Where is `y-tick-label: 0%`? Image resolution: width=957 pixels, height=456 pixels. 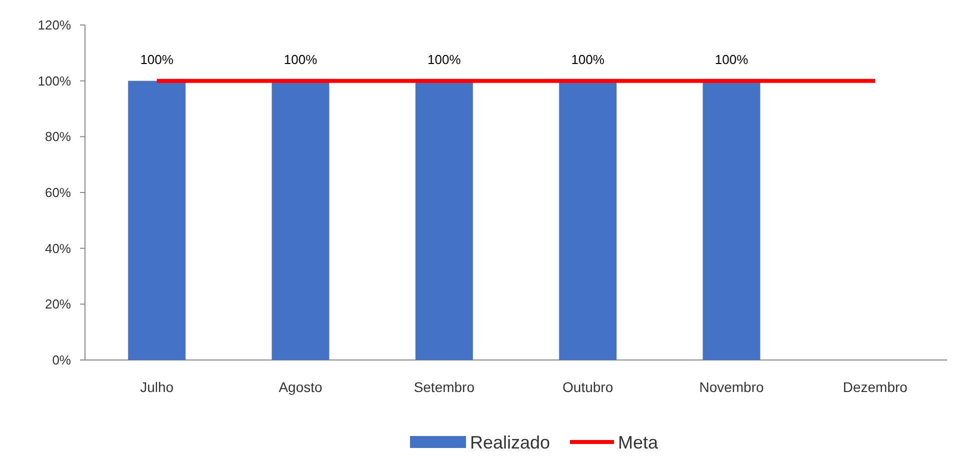
y-tick-label: 0% is located at coordinates (62, 360).